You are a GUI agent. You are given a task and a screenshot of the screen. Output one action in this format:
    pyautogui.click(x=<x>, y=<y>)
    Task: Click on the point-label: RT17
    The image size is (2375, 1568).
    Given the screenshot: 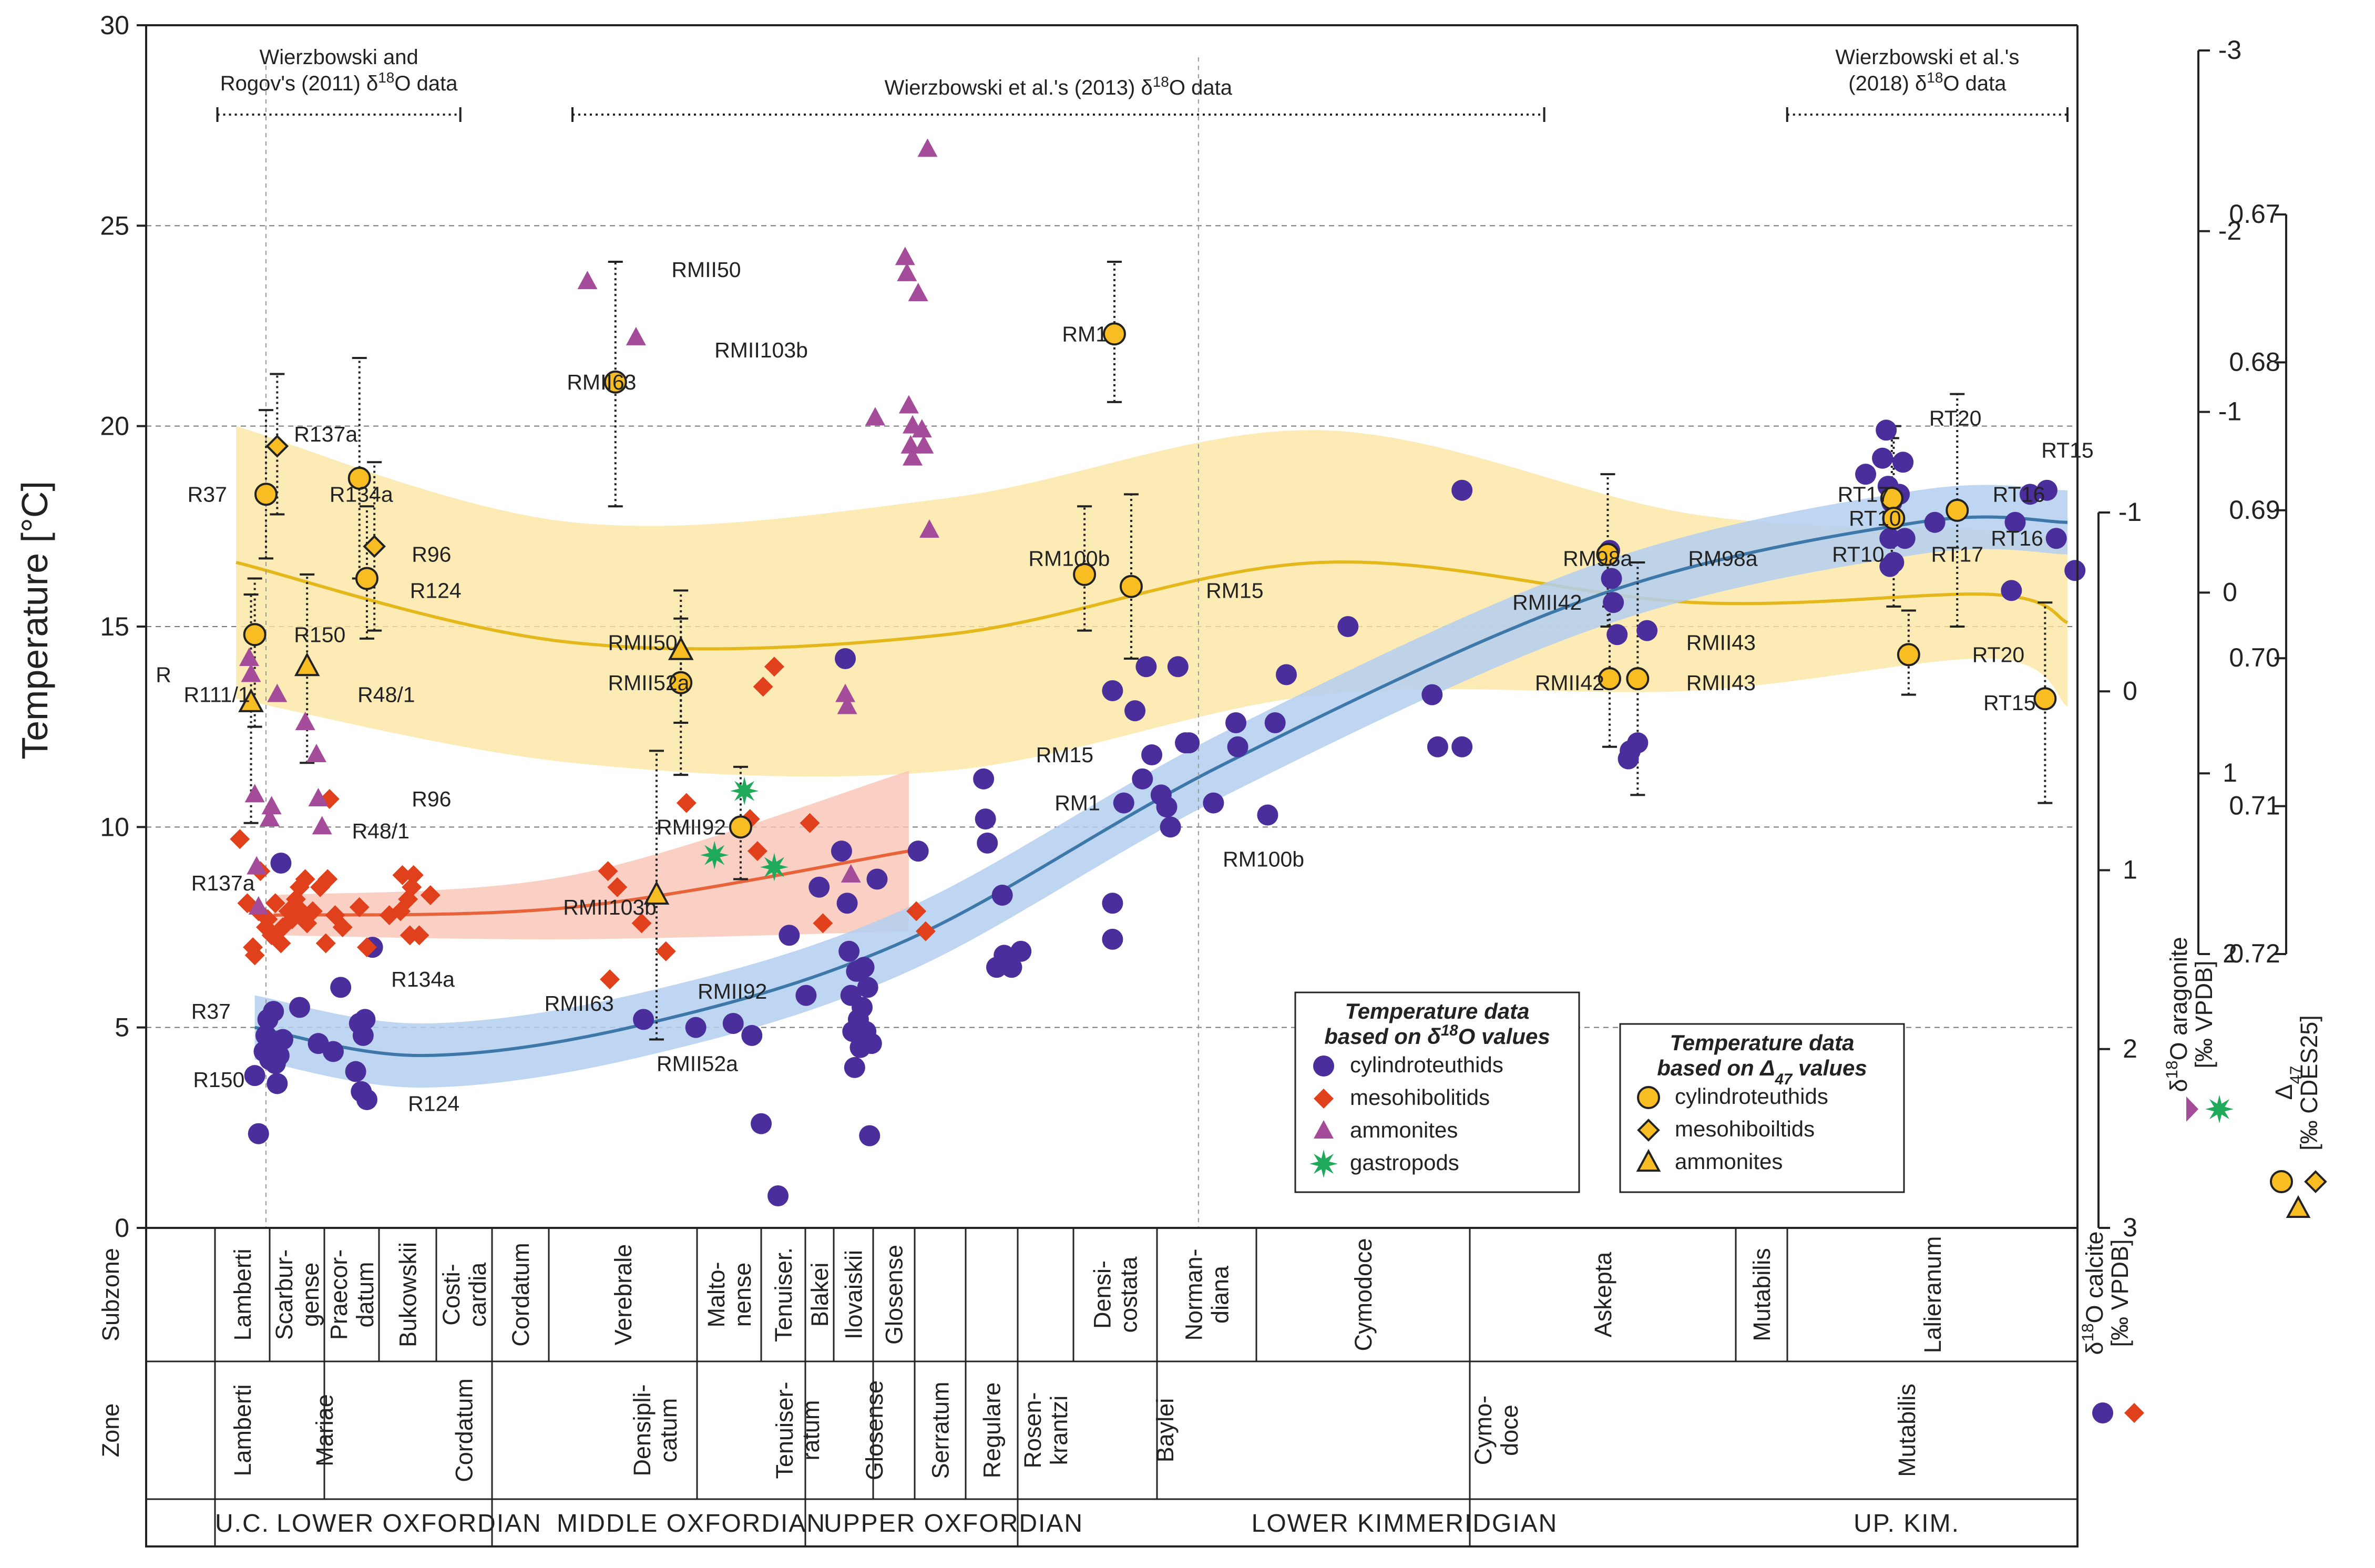 What is the action you would take?
    pyautogui.click(x=1864, y=494)
    